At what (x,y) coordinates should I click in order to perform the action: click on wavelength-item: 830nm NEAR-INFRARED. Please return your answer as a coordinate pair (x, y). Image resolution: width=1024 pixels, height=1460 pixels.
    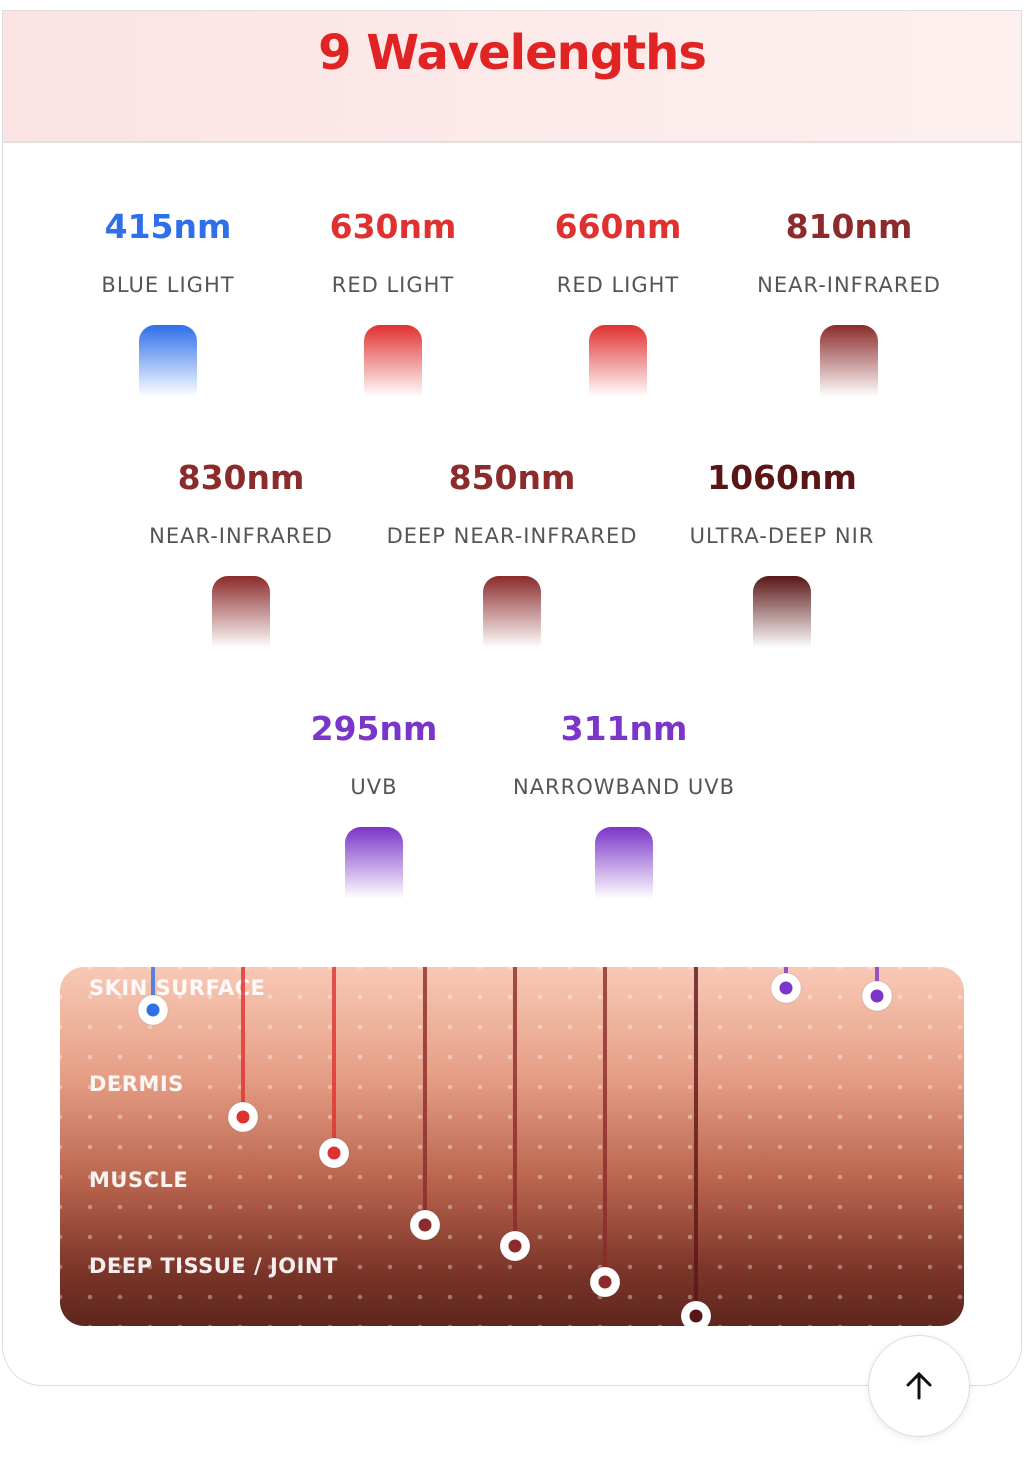
    Looking at the image, I should click on (241, 553).